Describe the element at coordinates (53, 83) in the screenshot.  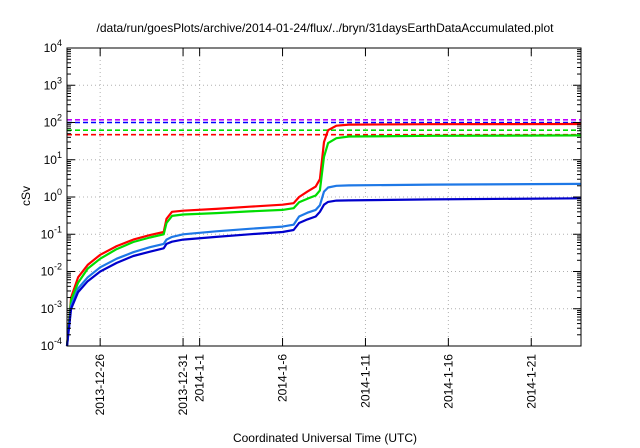
I see `y-tick-label: 10³` at that location.